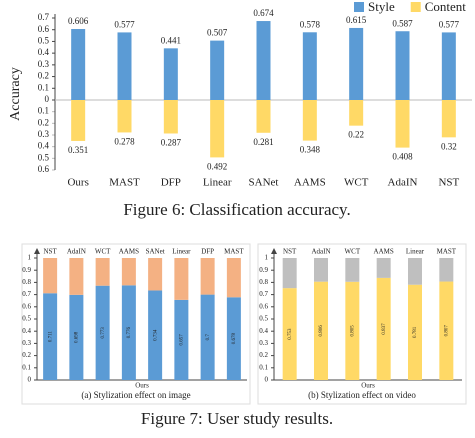 The width and height of the screenshot is (475, 438). Describe the element at coordinates (290, 334) in the screenshot. I see `data-label: 0.753` at that location.